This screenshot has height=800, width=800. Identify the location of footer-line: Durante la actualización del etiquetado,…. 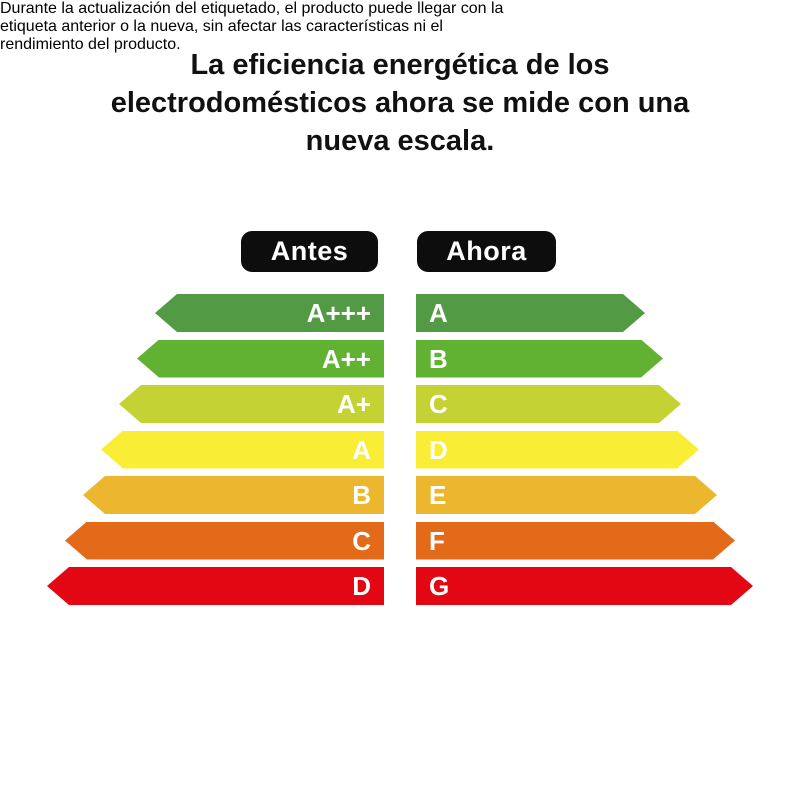
(252, 8).